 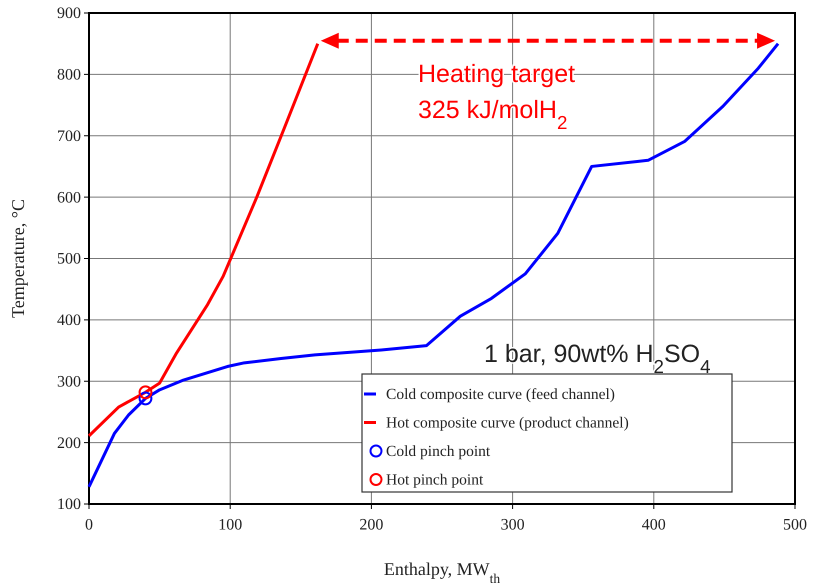 I want to click on y-tick-label: 300, so click(x=69, y=381).